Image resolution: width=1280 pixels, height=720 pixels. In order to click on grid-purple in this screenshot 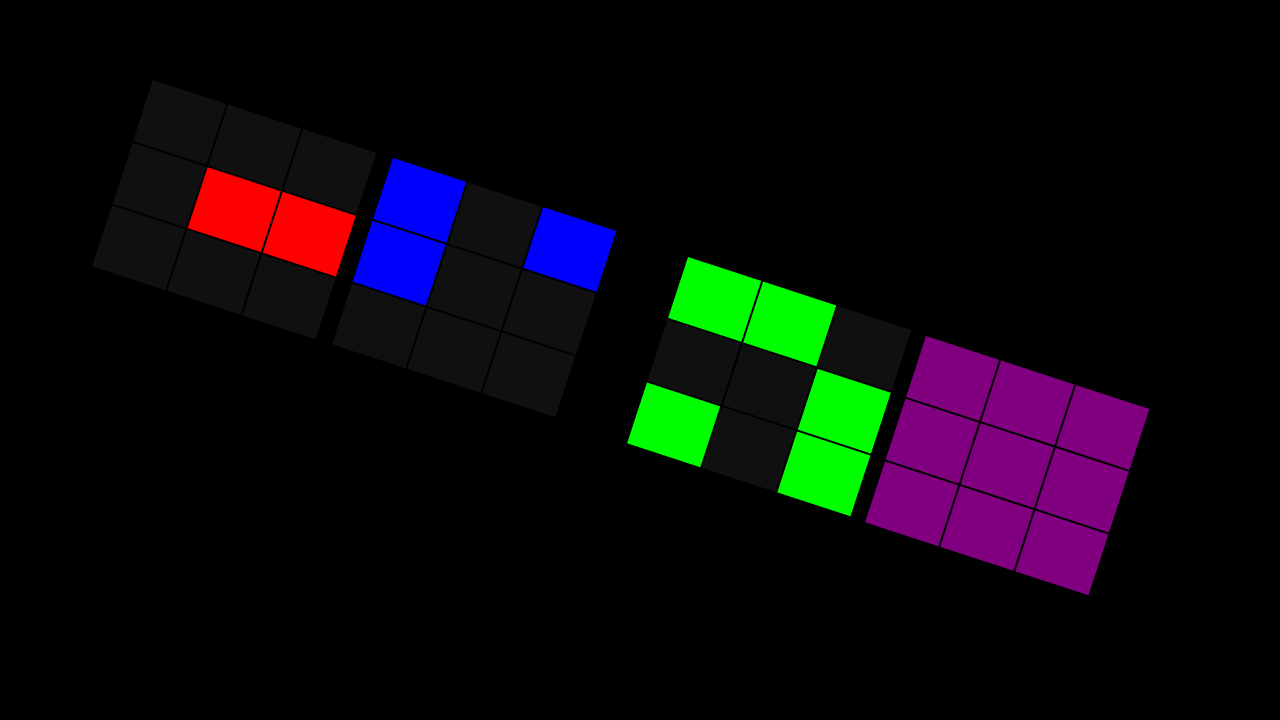, I will do `click(1007, 466)`.